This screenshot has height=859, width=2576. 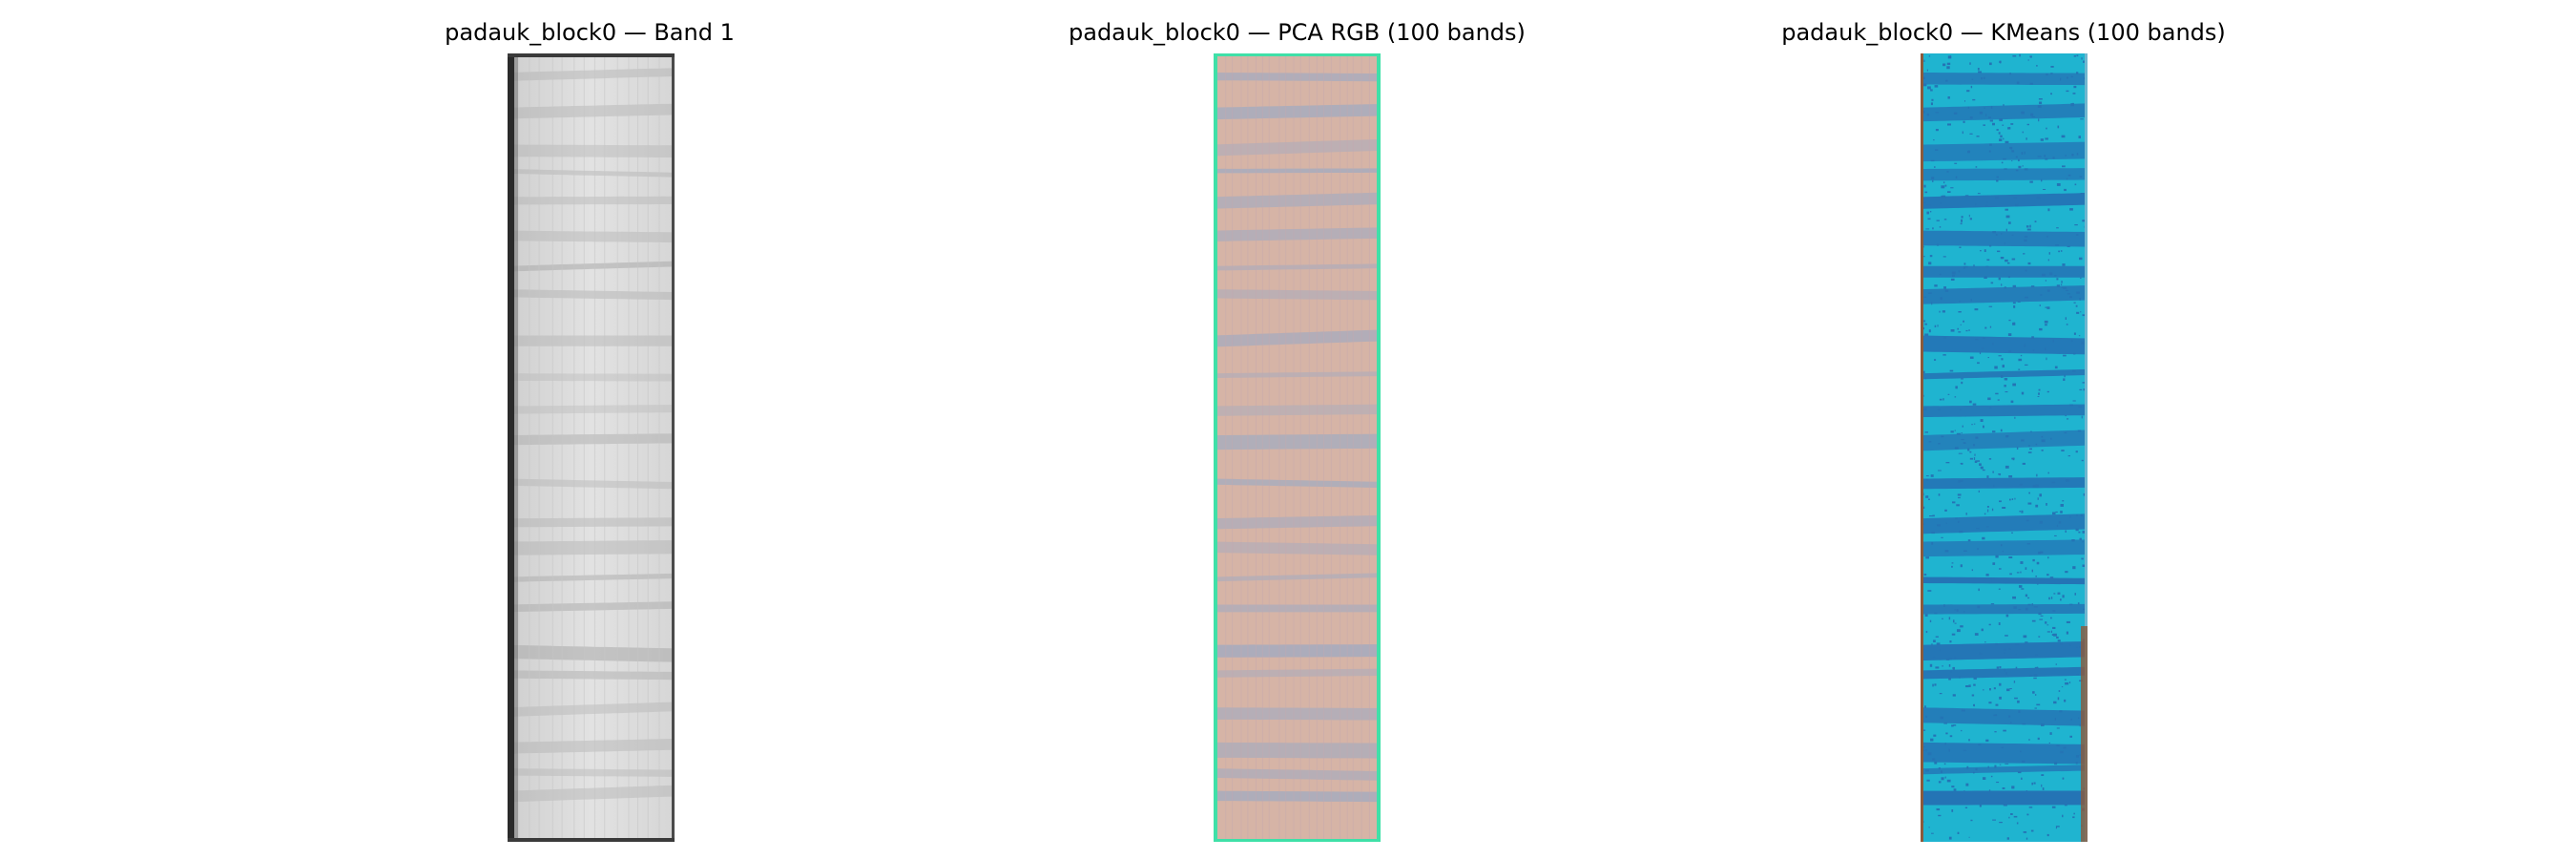 What do you see at coordinates (1297, 447) in the screenshot?
I see `pca-rgb-image` at bounding box center [1297, 447].